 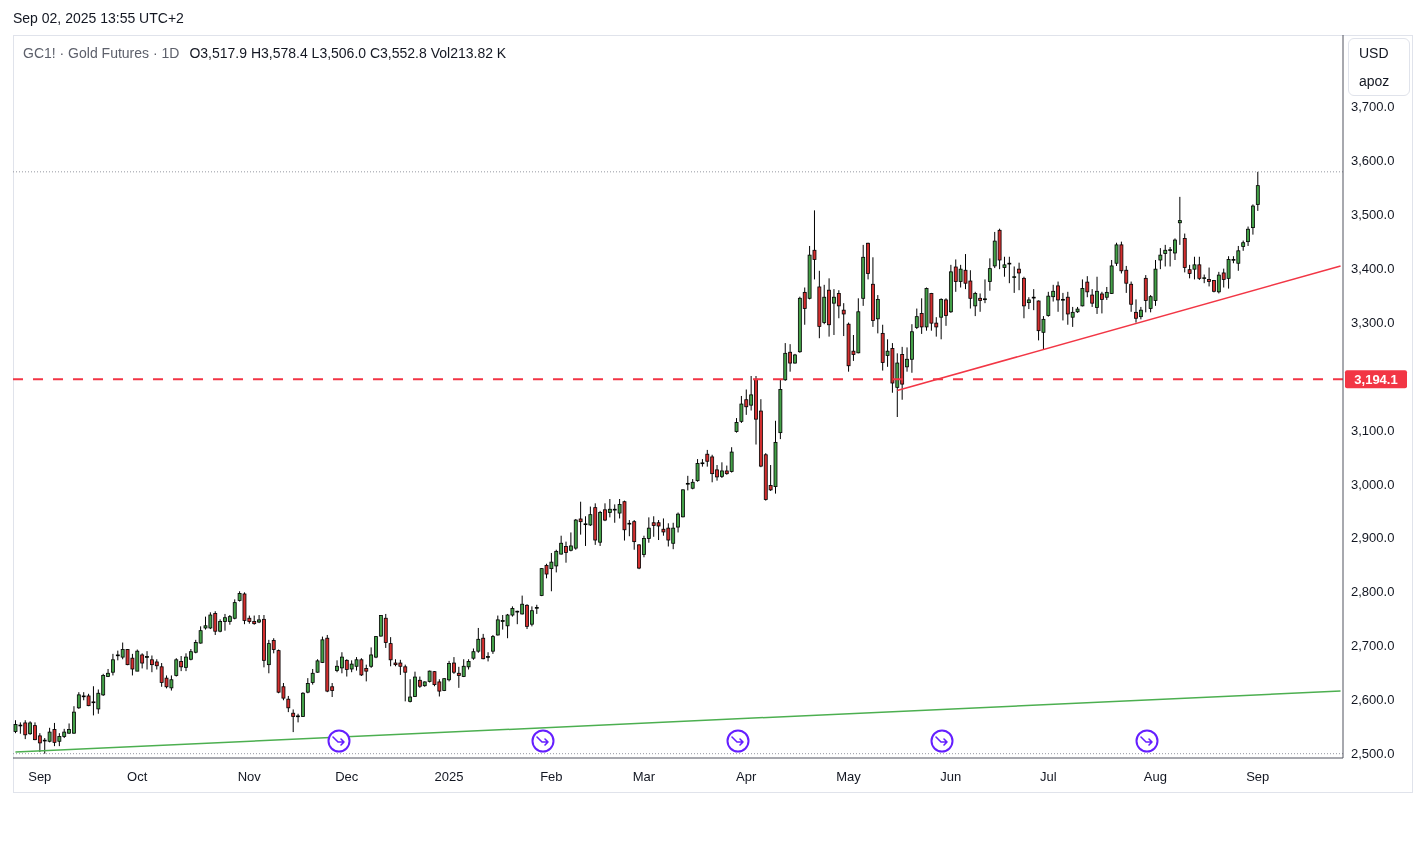 I want to click on unit-panel: USD apoz, so click(x=1379, y=67).